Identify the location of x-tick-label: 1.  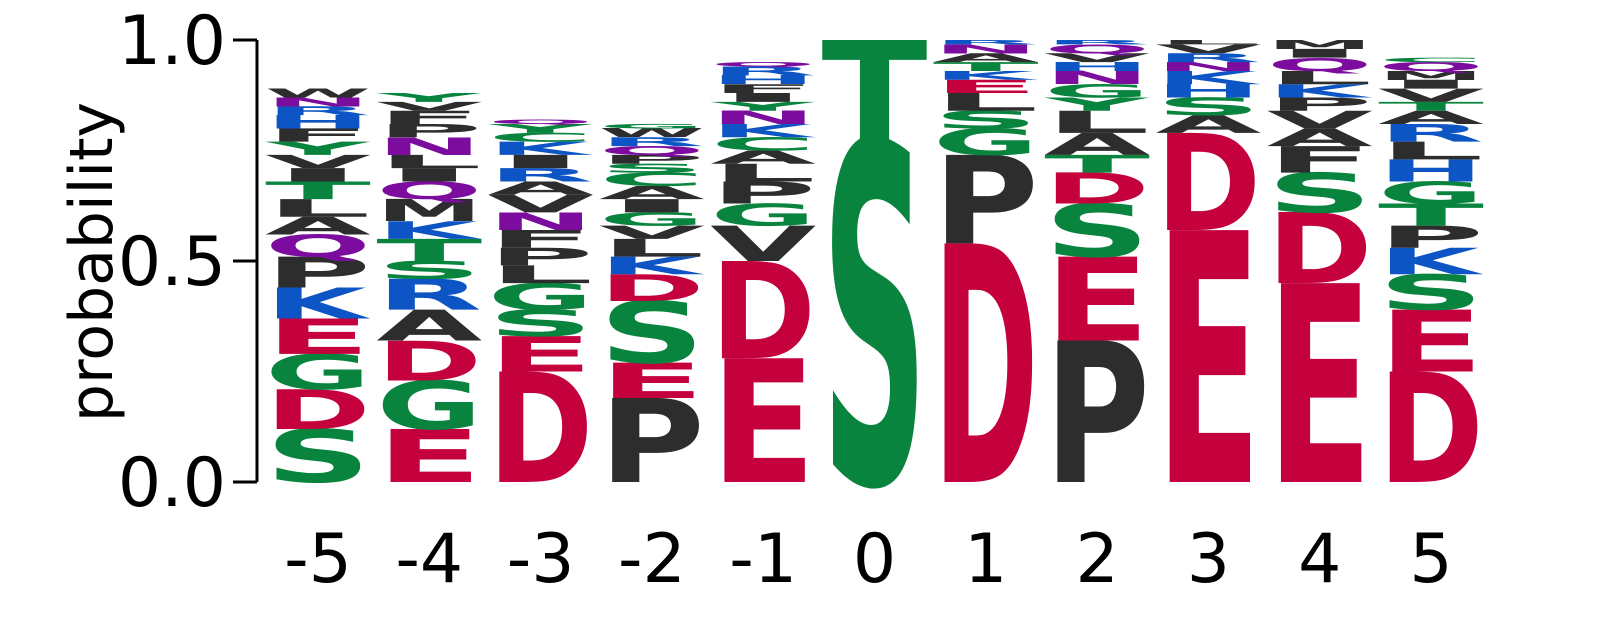
(985, 559).